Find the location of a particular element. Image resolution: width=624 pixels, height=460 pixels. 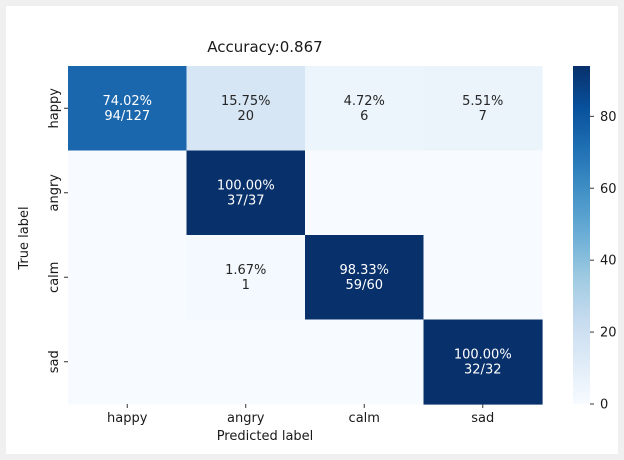

colorbar-ticks: 0 20 40 60 80 is located at coordinates (603, 261).